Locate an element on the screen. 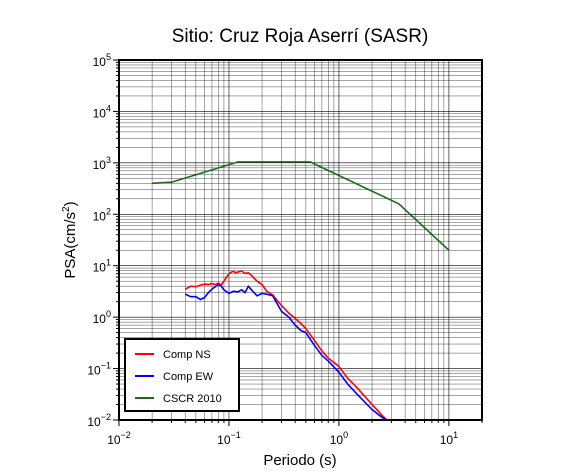 This screenshot has width=586, height=475. x-axis-title: Periodo (s) is located at coordinates (299, 460).